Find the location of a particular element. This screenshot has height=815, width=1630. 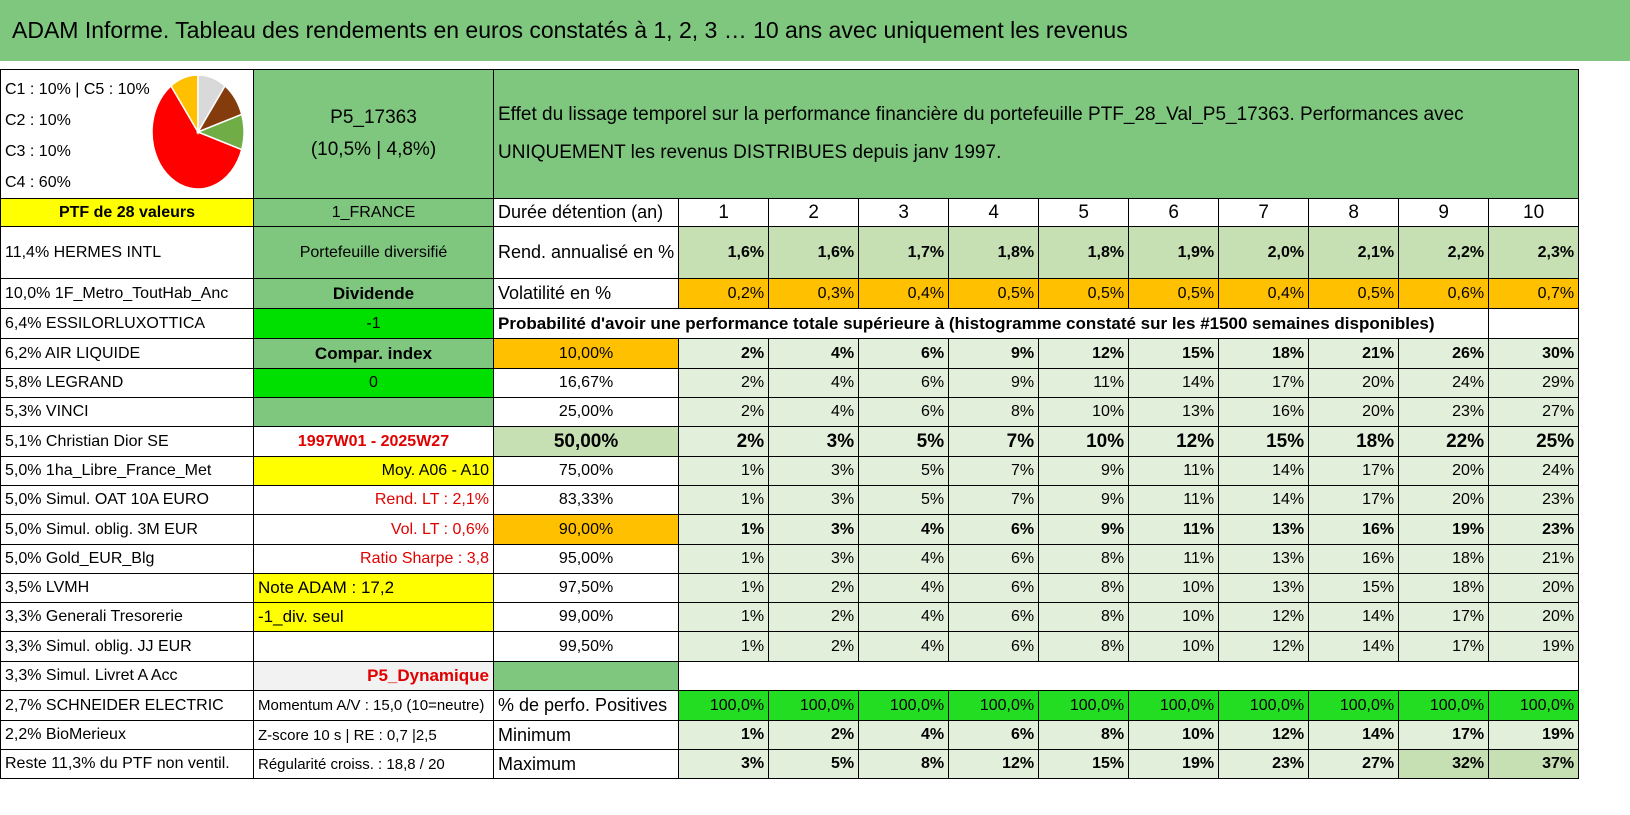

info-rend-lt: Rend. LT : 2,1% is located at coordinates (373, 500).